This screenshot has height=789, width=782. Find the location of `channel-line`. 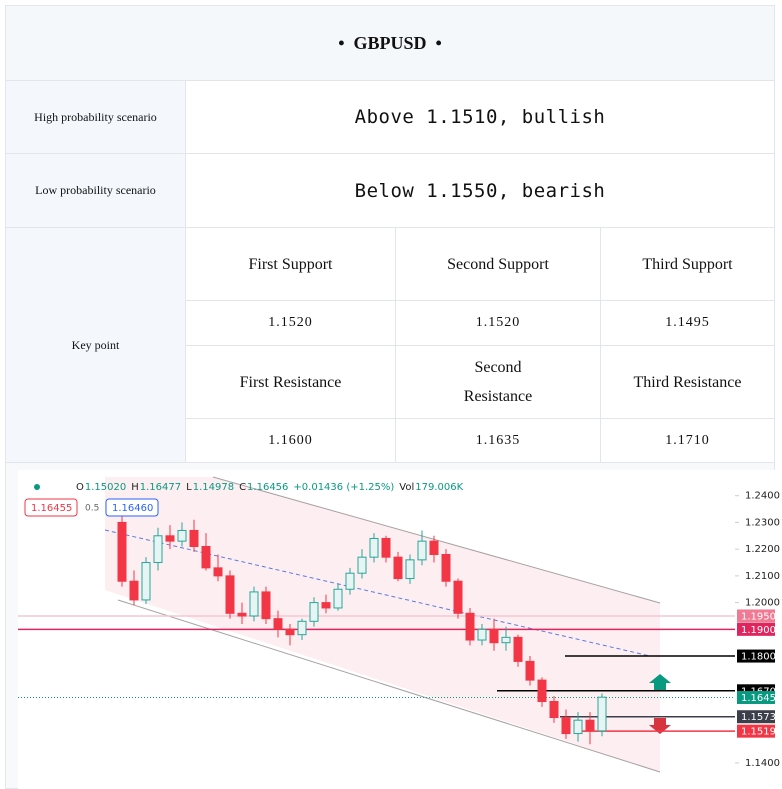

channel-line is located at coordinates (436, 540).